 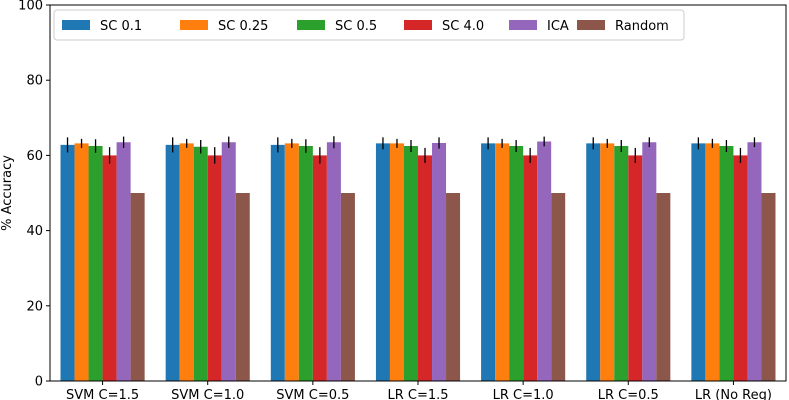 What do you see at coordinates (121, 26) in the screenshot?
I see `legend-label: SC 0.1` at bounding box center [121, 26].